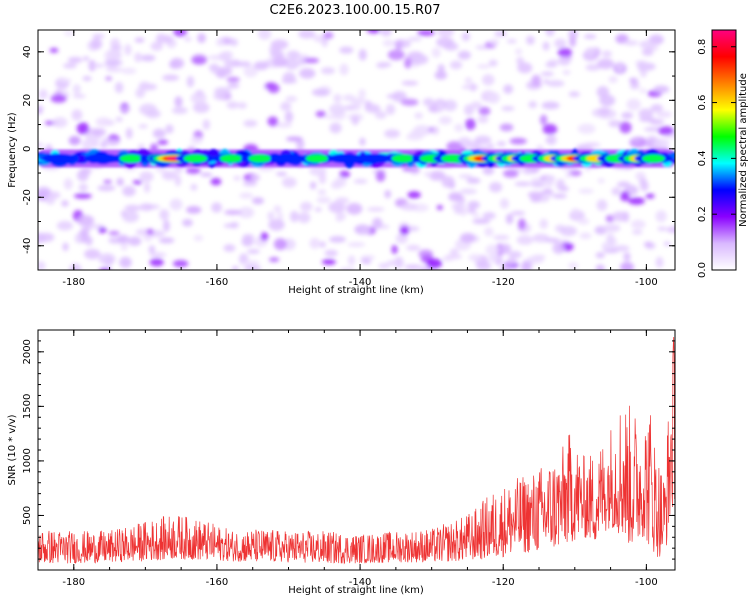 The height and width of the screenshot is (600, 750). I want to click on colorbar-gradient, so click(724, 150).